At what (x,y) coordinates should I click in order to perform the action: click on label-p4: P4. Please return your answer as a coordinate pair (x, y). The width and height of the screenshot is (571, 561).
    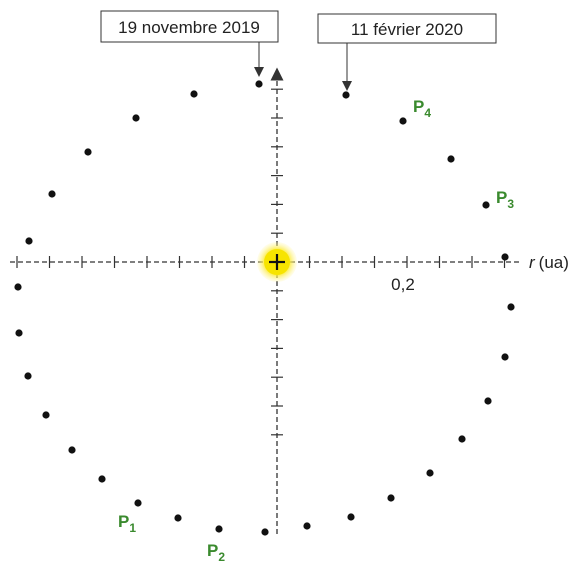
    Looking at the image, I should click on (422, 108).